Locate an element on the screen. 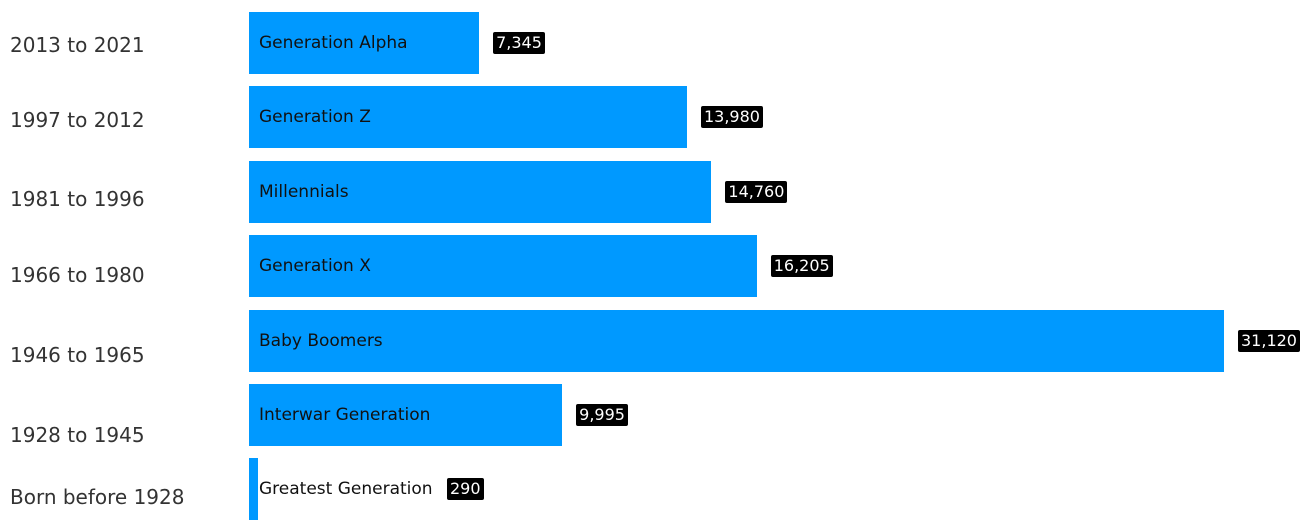 Image resolution: width=1312 pixels, height=520 pixels. category-label: 1946 to 1965 is located at coordinates (77, 355).